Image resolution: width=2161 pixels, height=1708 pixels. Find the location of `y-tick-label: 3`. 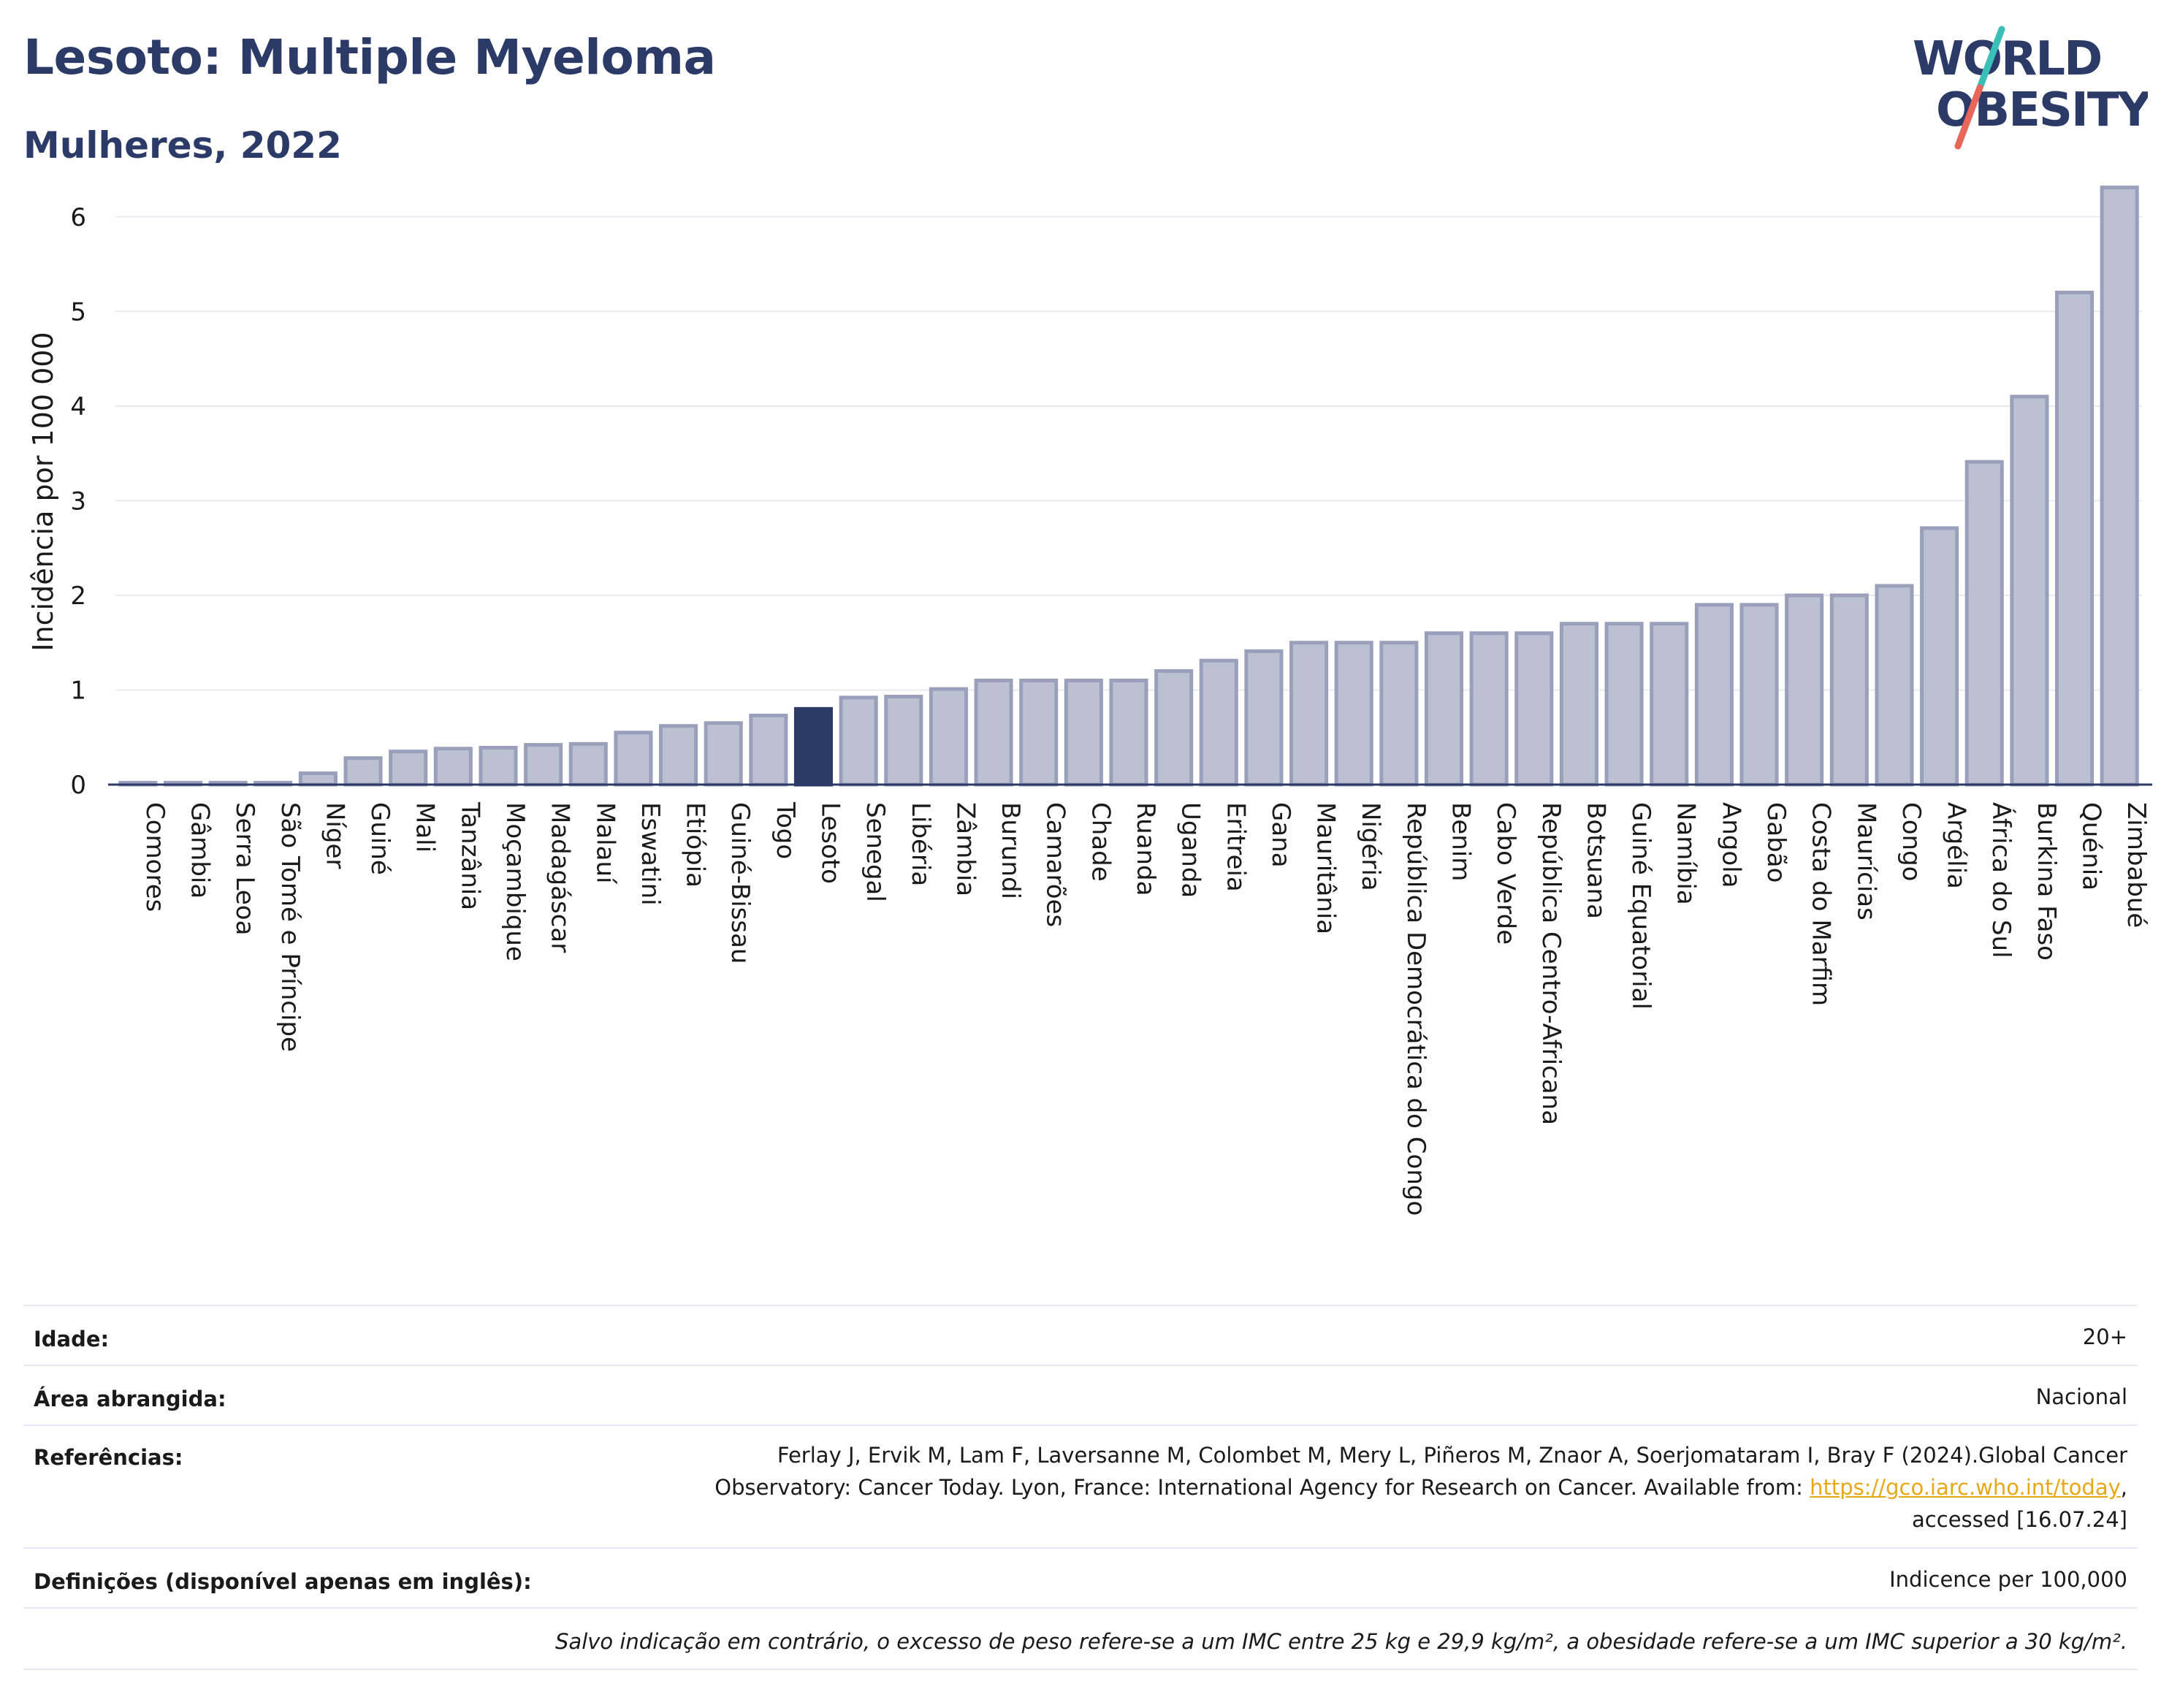

y-tick-label: 3 is located at coordinates (78, 501).